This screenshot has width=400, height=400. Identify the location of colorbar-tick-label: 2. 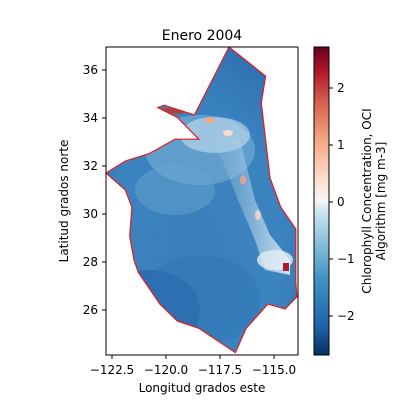
(341, 88).